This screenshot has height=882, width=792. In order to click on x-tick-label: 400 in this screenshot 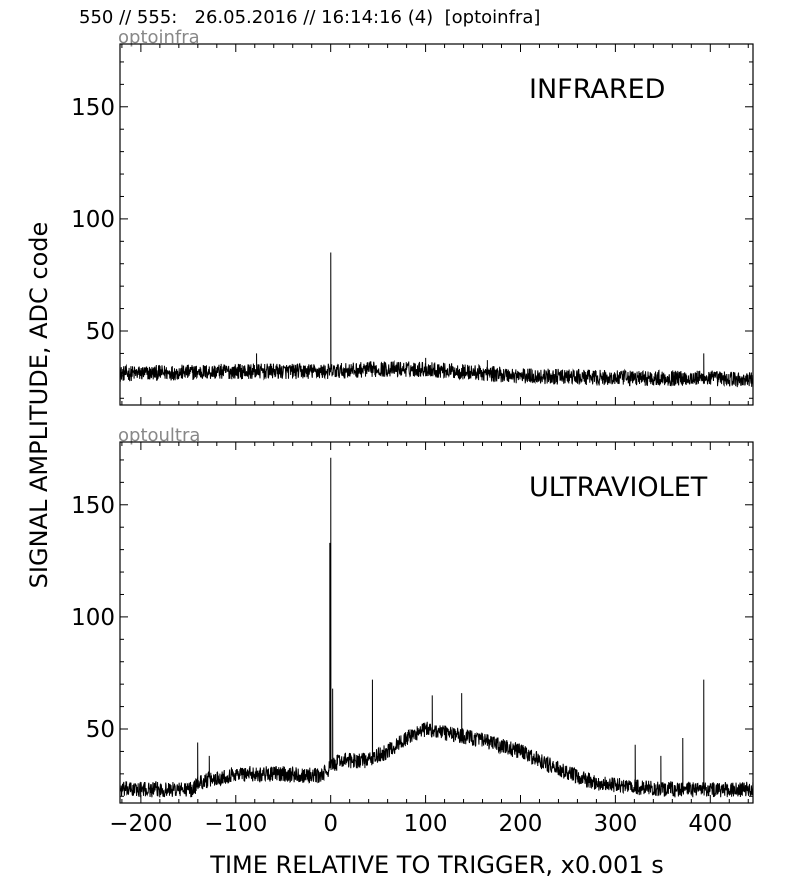, I will do `click(710, 824)`.